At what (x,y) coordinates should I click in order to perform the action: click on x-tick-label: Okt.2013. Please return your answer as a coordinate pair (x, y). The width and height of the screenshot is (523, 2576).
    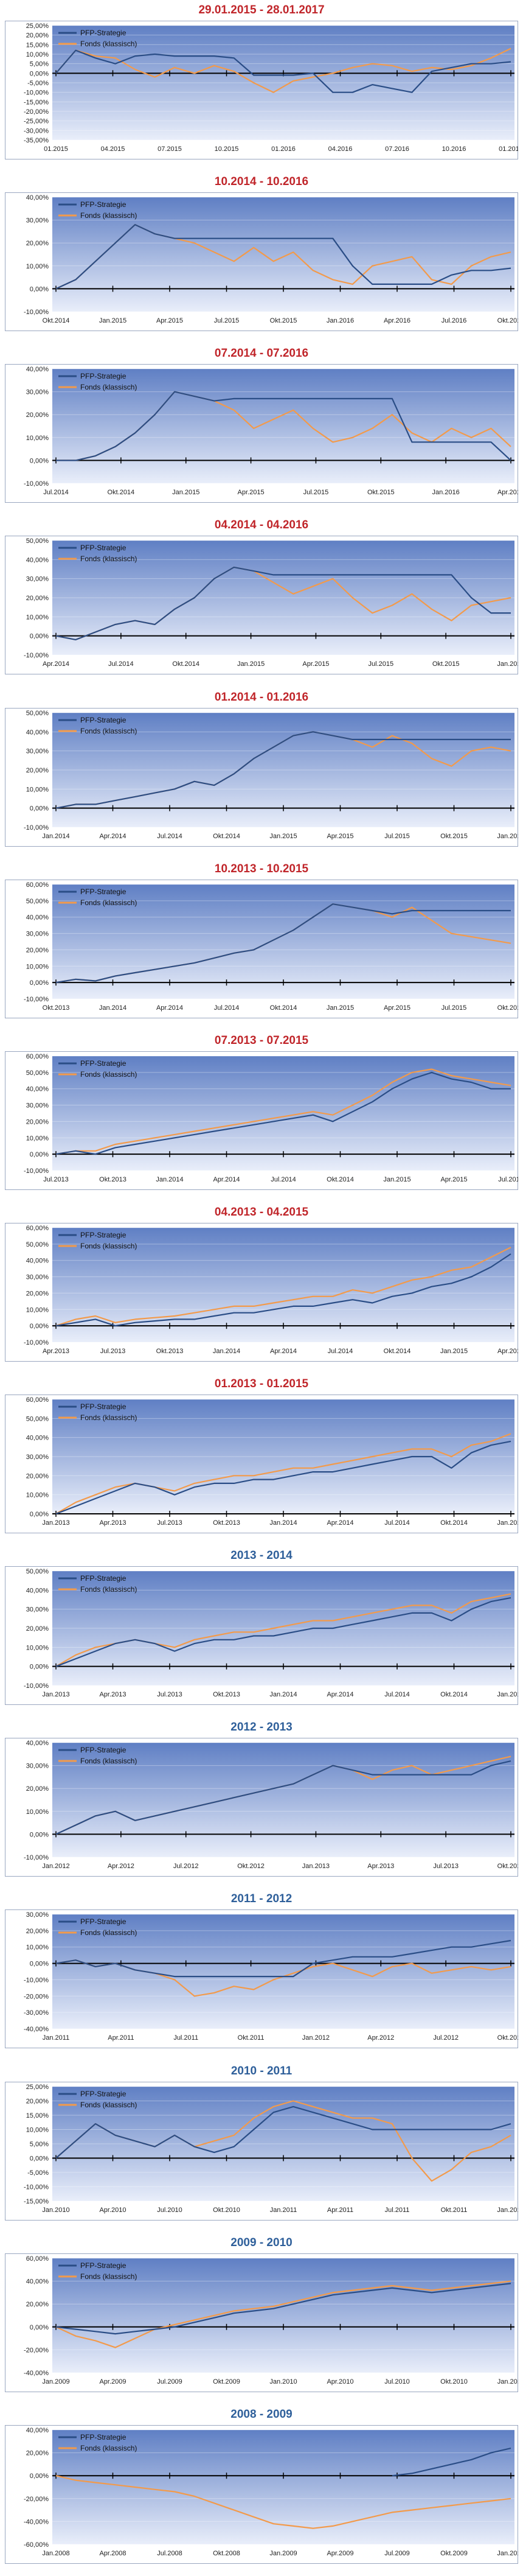
    Looking at the image, I should click on (113, 1179).